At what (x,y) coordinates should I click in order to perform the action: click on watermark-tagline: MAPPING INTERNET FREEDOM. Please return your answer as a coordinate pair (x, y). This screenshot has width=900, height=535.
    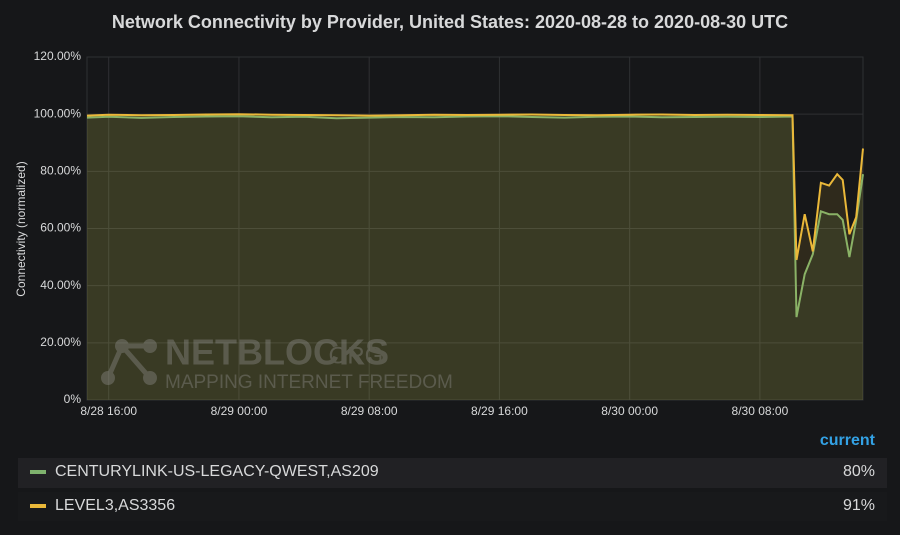
    Looking at the image, I should click on (309, 382).